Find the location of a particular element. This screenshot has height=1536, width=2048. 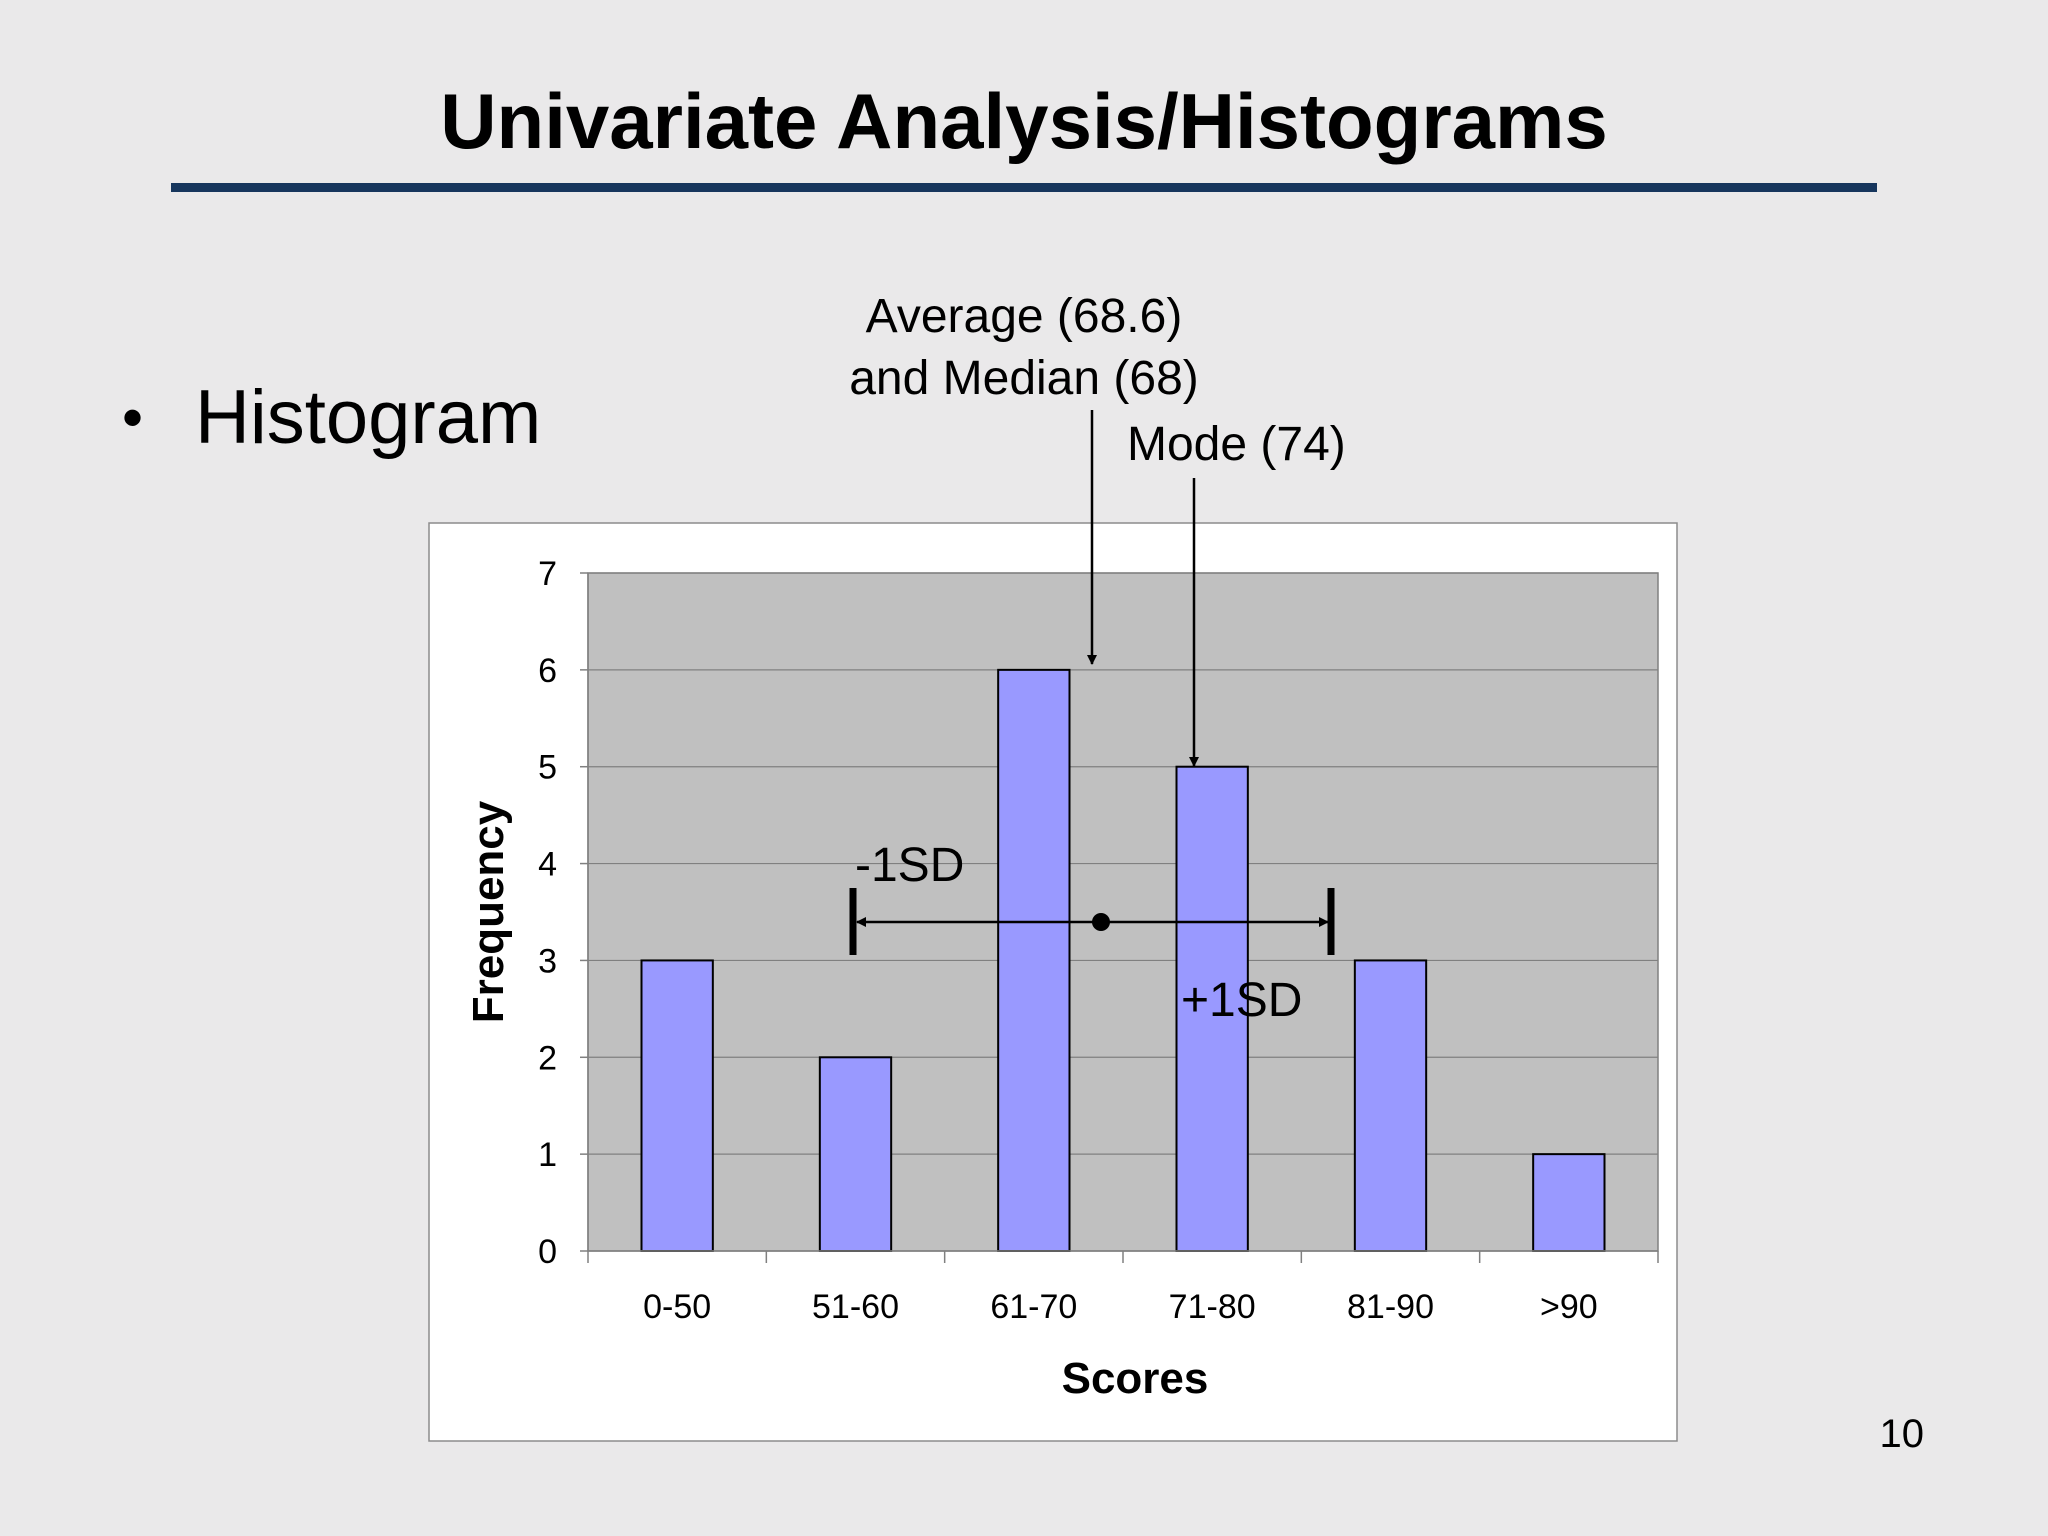

bullet-item: • Histogram is located at coordinates (331, 418).